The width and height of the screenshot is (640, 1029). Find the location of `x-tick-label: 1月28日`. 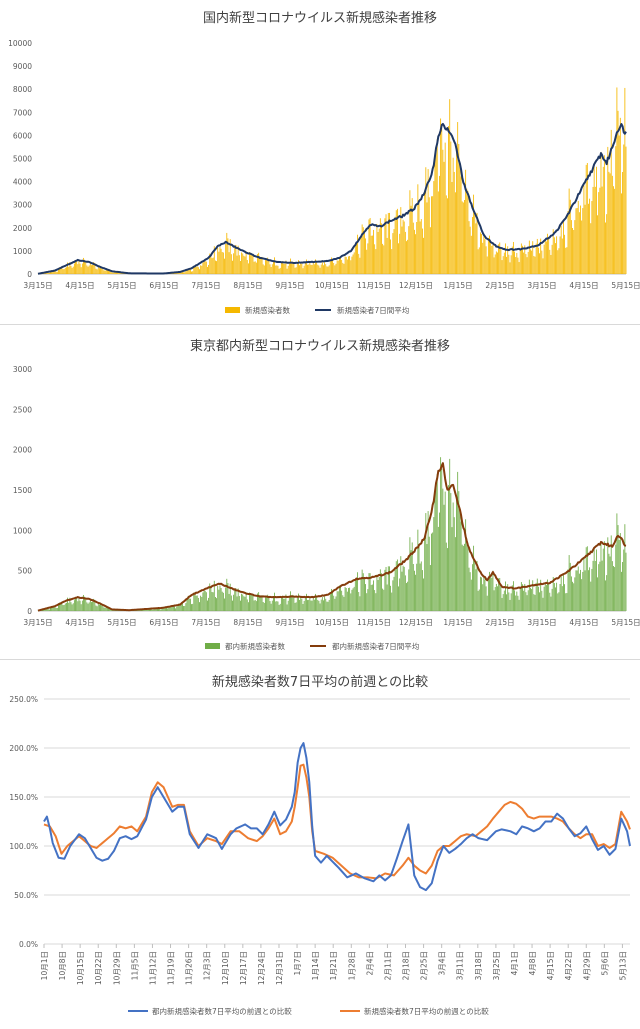

x-tick-label: 1月28日 is located at coordinates (351, 965).